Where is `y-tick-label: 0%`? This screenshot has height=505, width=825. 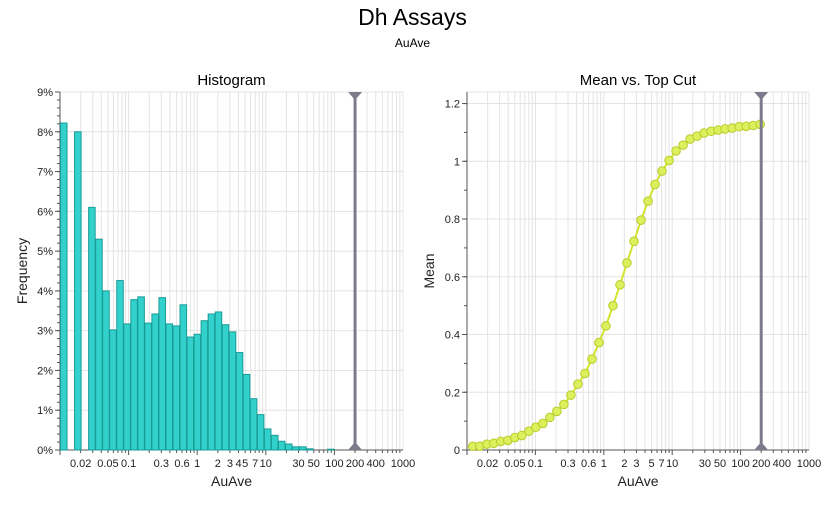 y-tick-label: 0% is located at coordinates (45, 451).